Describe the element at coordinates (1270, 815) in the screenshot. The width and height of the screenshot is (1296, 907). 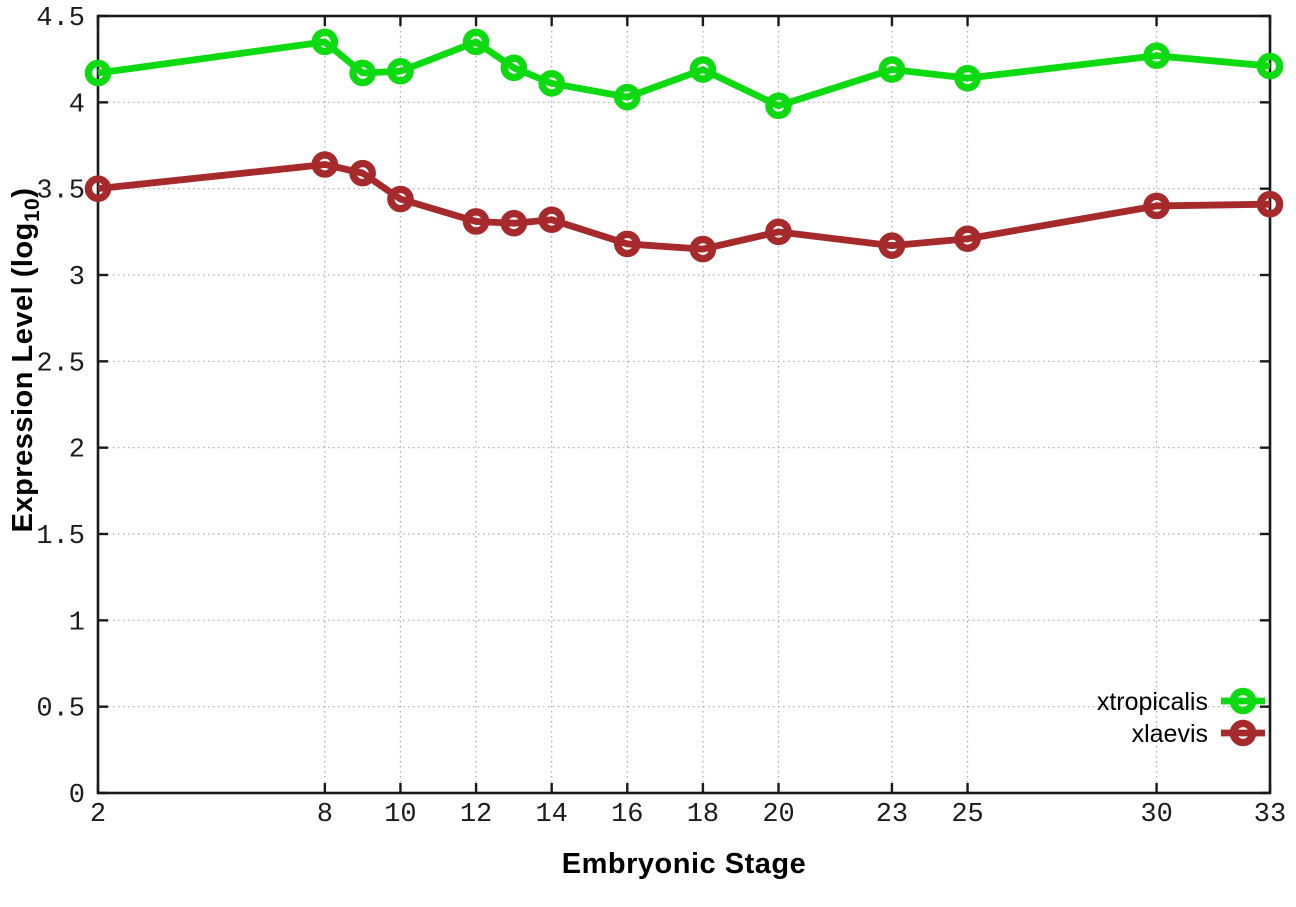
I see `x-tick-label: 33` at that location.